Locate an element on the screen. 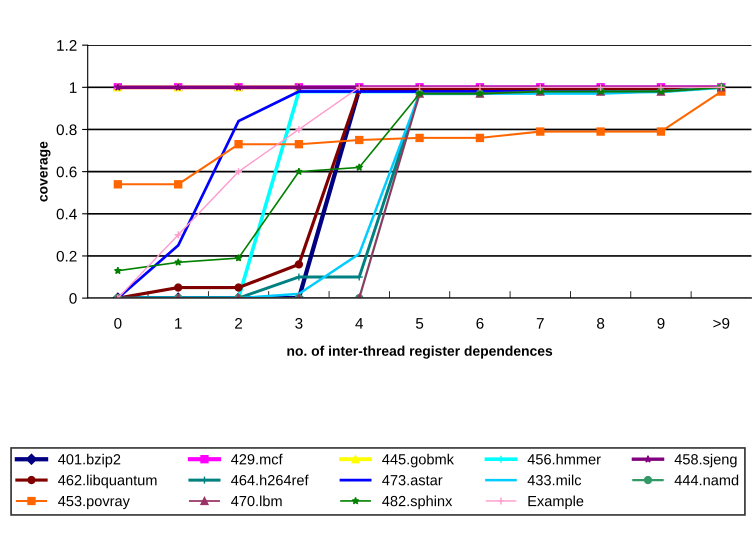  y-tick-label: 1.2 is located at coordinates (67, 45).